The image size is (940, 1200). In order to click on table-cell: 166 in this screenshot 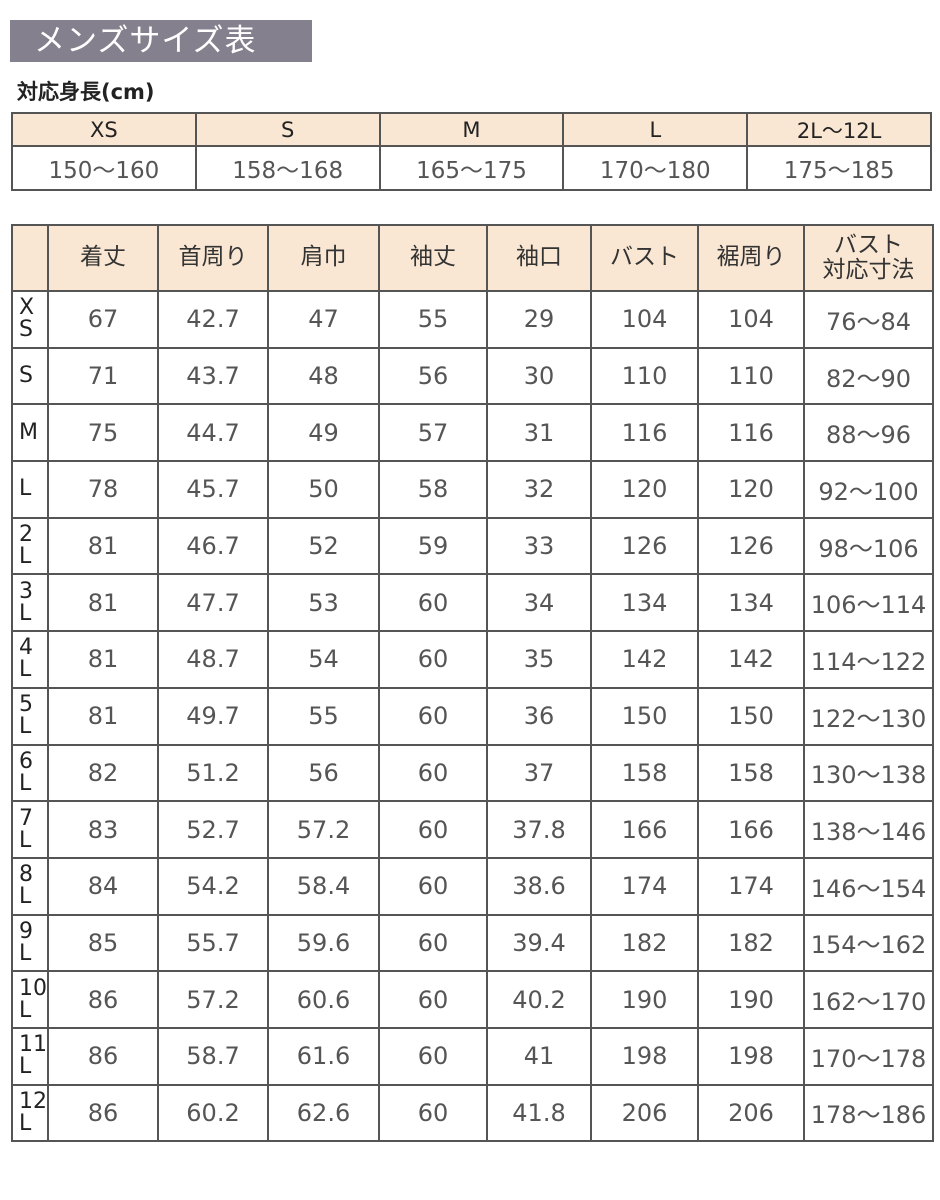, I will do `click(751, 829)`.